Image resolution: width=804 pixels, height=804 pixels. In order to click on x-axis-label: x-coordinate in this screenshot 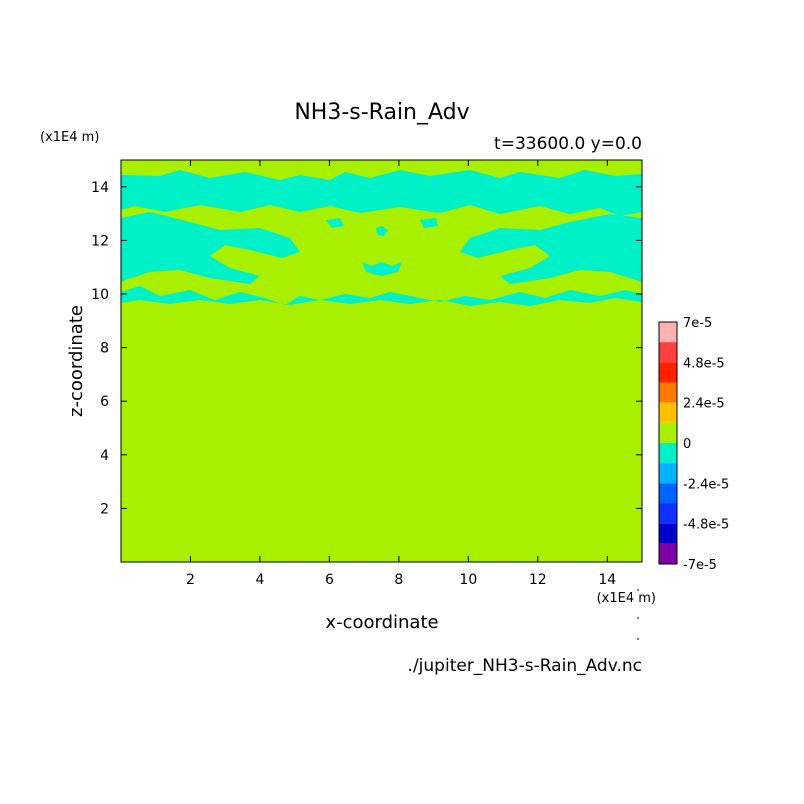, I will do `click(381, 622)`.